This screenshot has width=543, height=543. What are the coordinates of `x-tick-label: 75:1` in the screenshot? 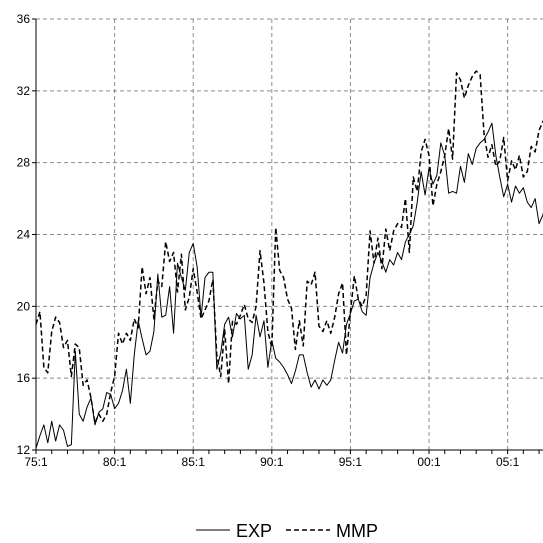 It's located at (36, 462).